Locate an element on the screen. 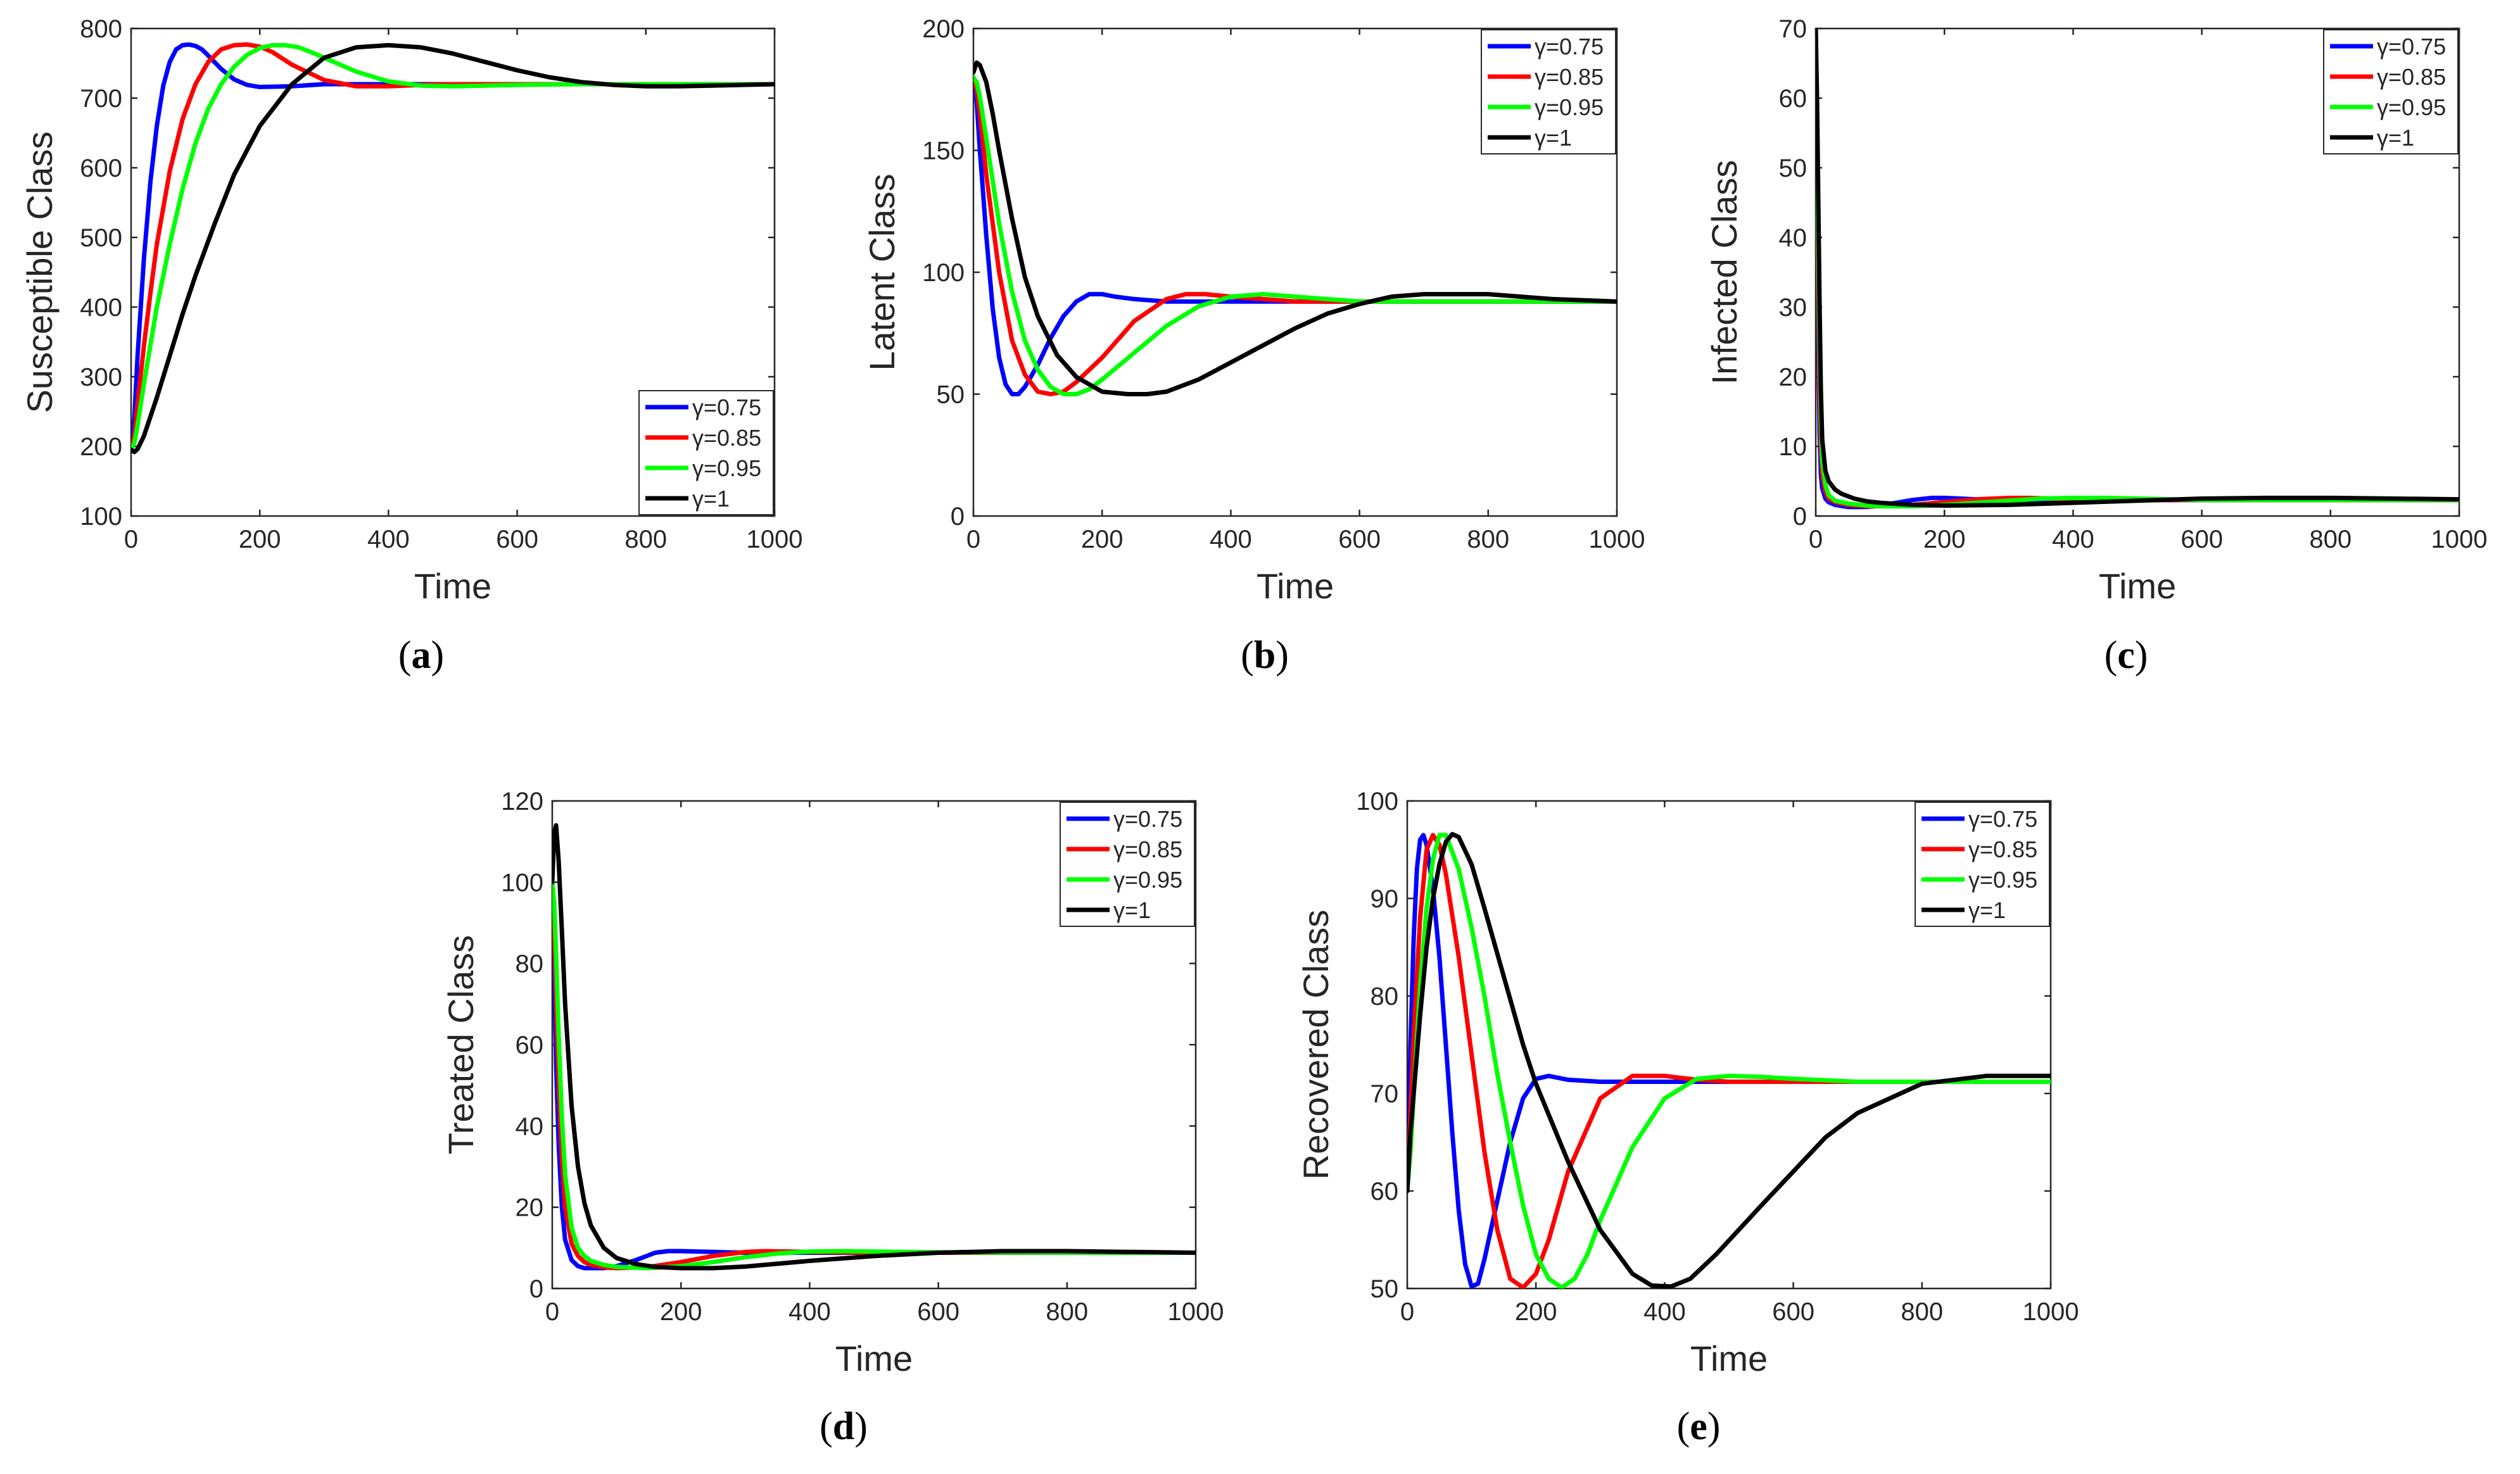 The width and height of the screenshot is (2520, 1474). y-tick-label: 70 is located at coordinates (1385, 1094).